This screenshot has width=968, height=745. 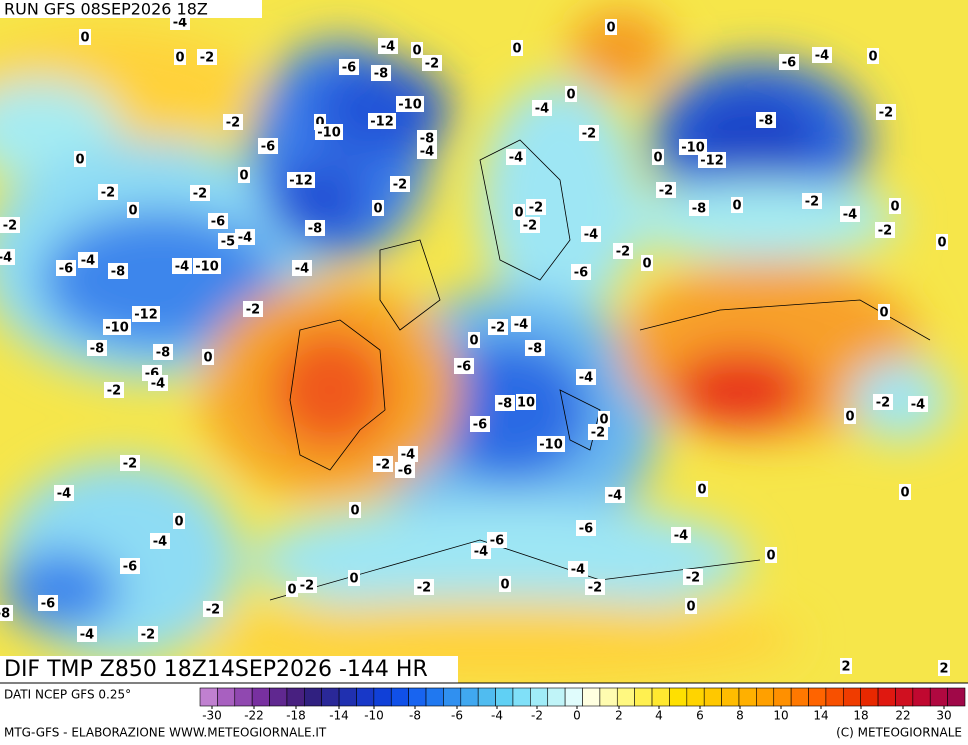 I want to click on colorbar-tick-label: -8, so click(x=415, y=716).